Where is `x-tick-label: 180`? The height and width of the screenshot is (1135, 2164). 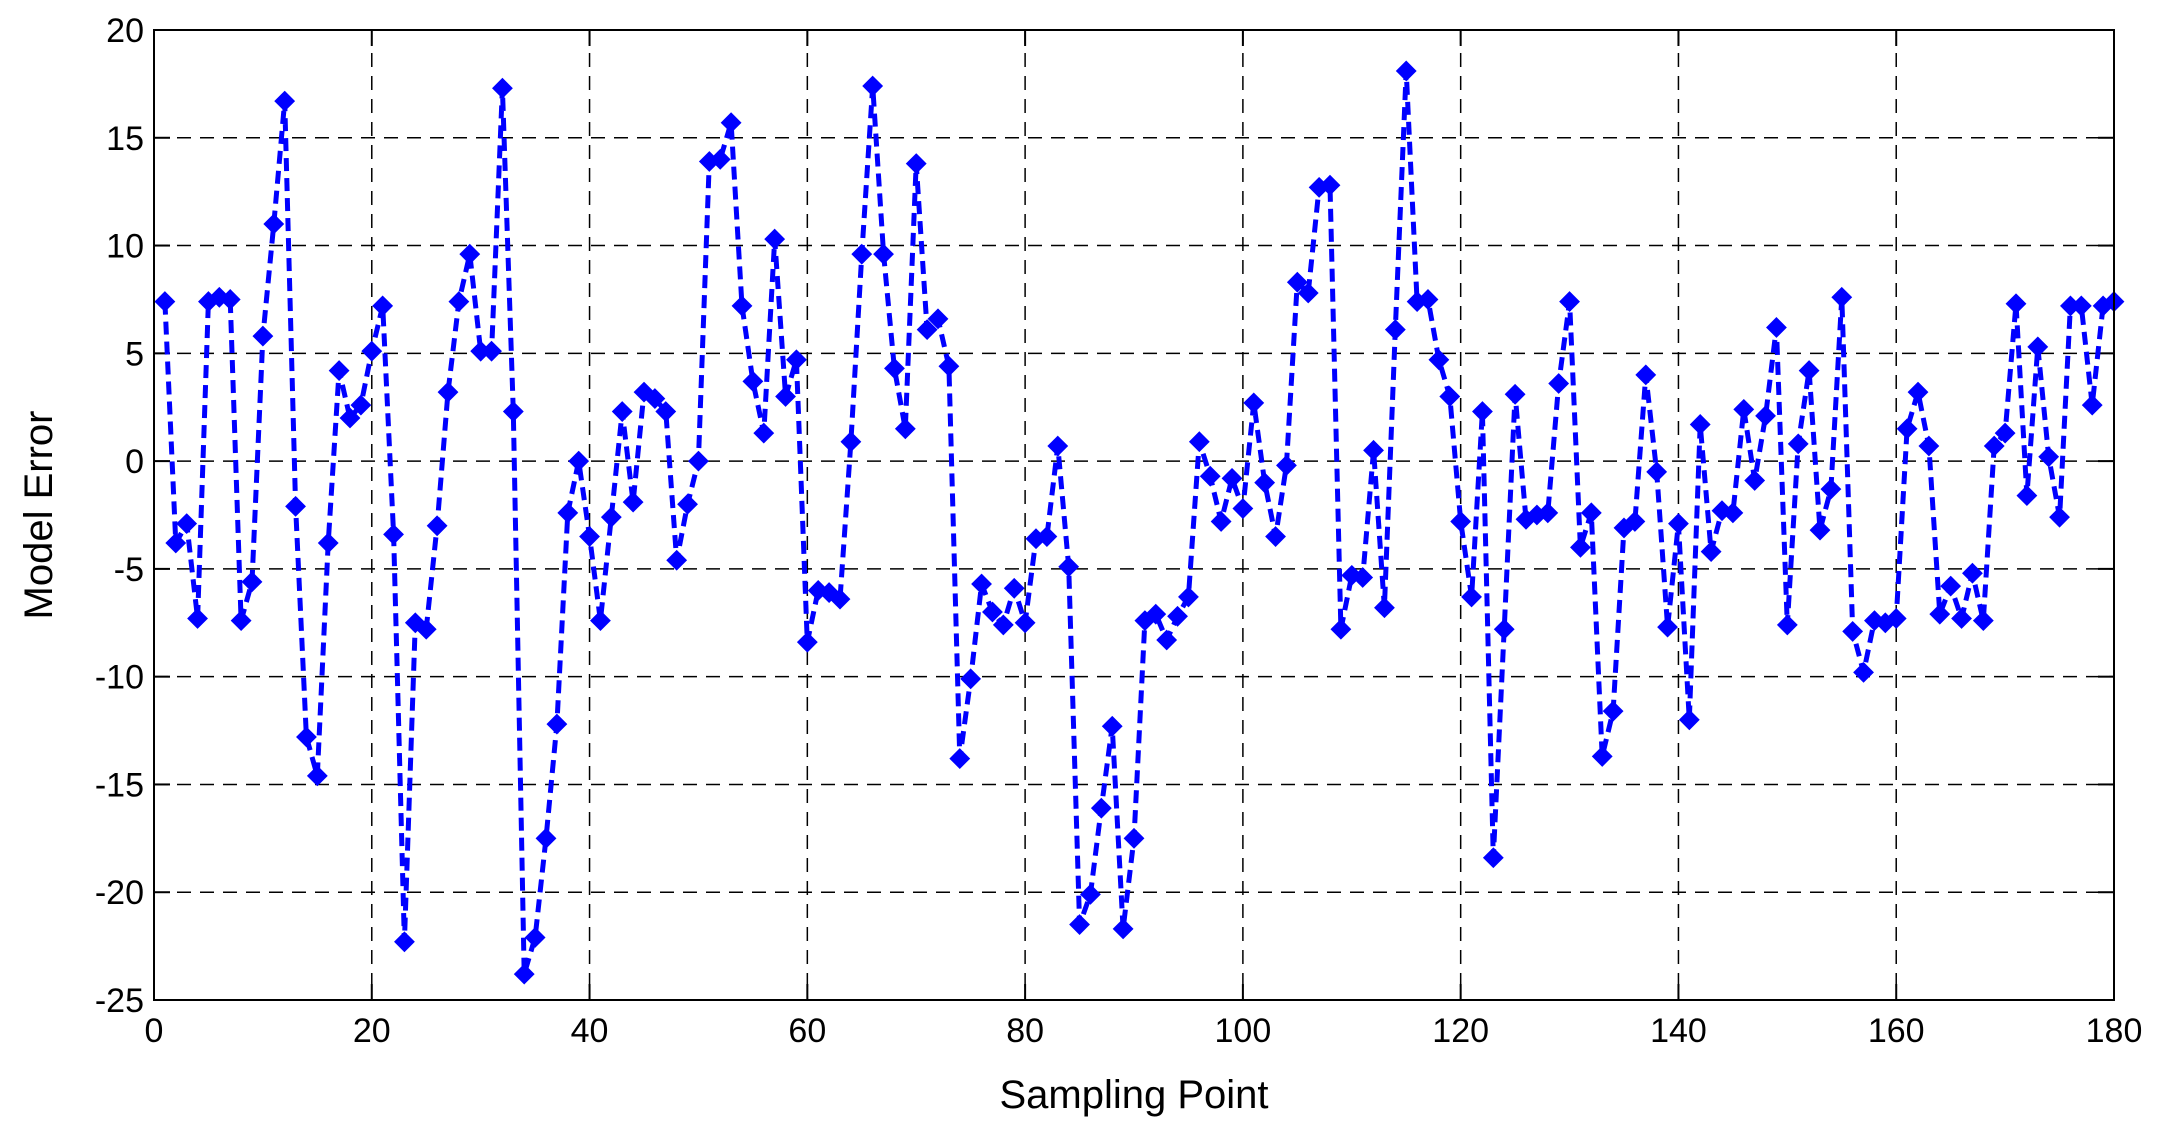
x-tick-label: 180 is located at coordinates (2114, 1031).